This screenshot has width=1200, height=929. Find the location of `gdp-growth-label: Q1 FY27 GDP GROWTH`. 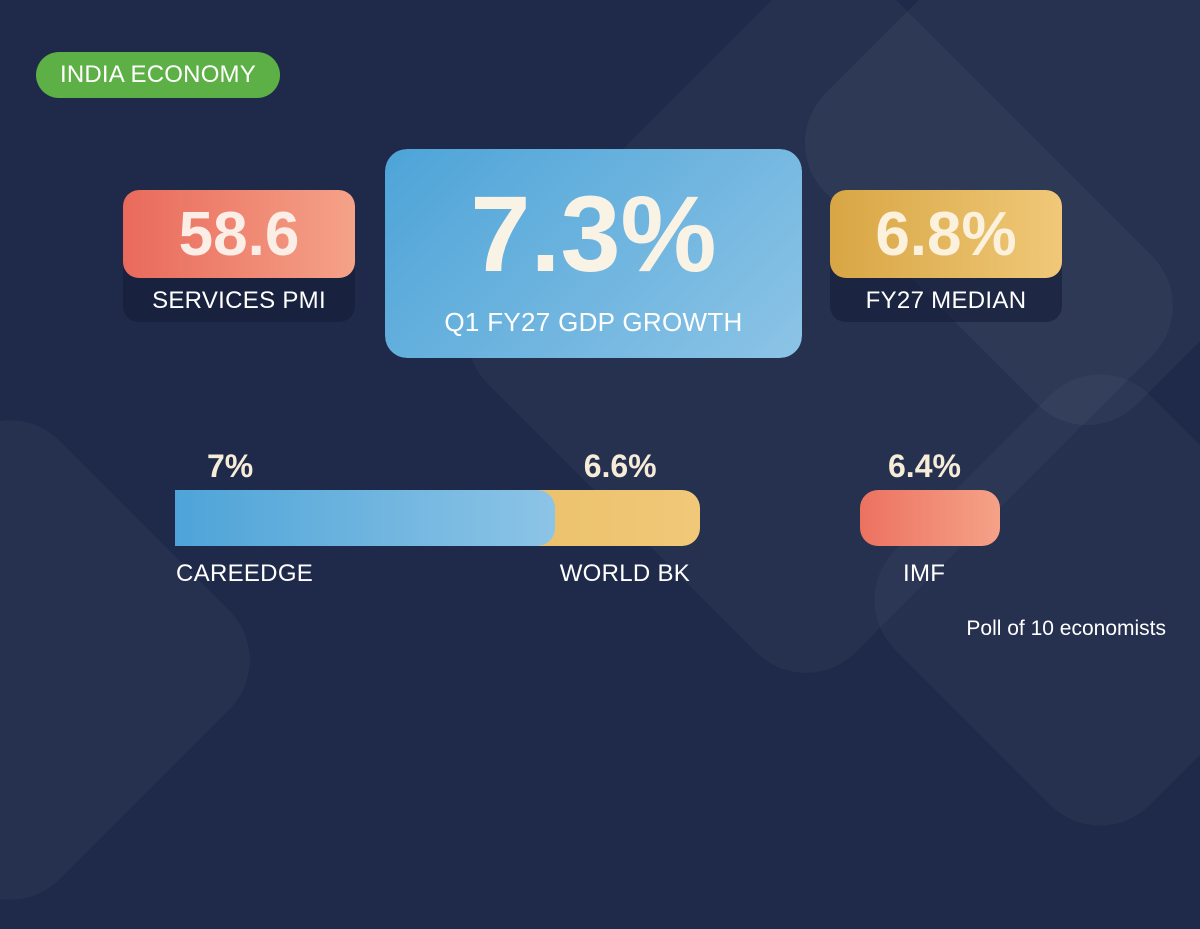

gdp-growth-label: Q1 FY27 GDP GROWTH is located at coordinates (593, 322).